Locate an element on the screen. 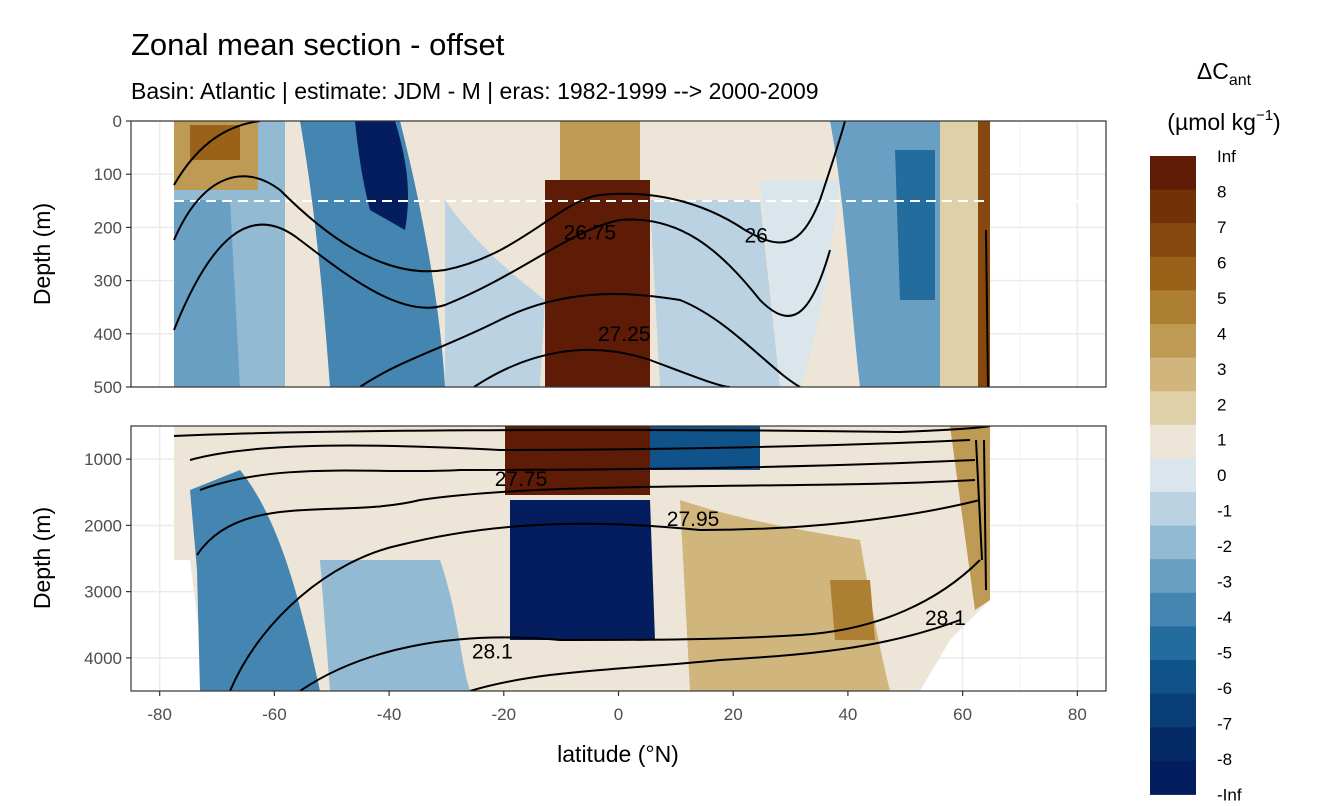  y-tick-label: 500 is located at coordinates (108, 387).